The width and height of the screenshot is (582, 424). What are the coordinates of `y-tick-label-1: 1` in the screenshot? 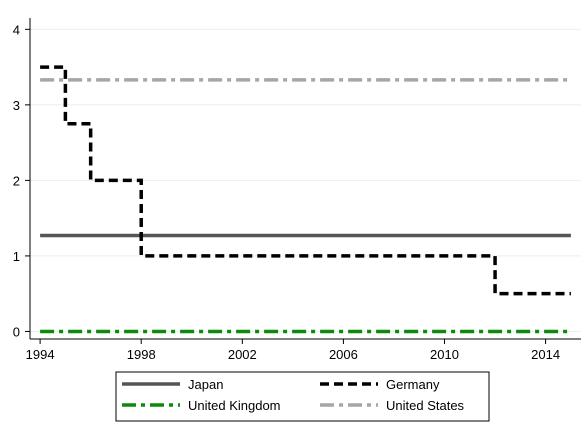 It's located at (16, 256).